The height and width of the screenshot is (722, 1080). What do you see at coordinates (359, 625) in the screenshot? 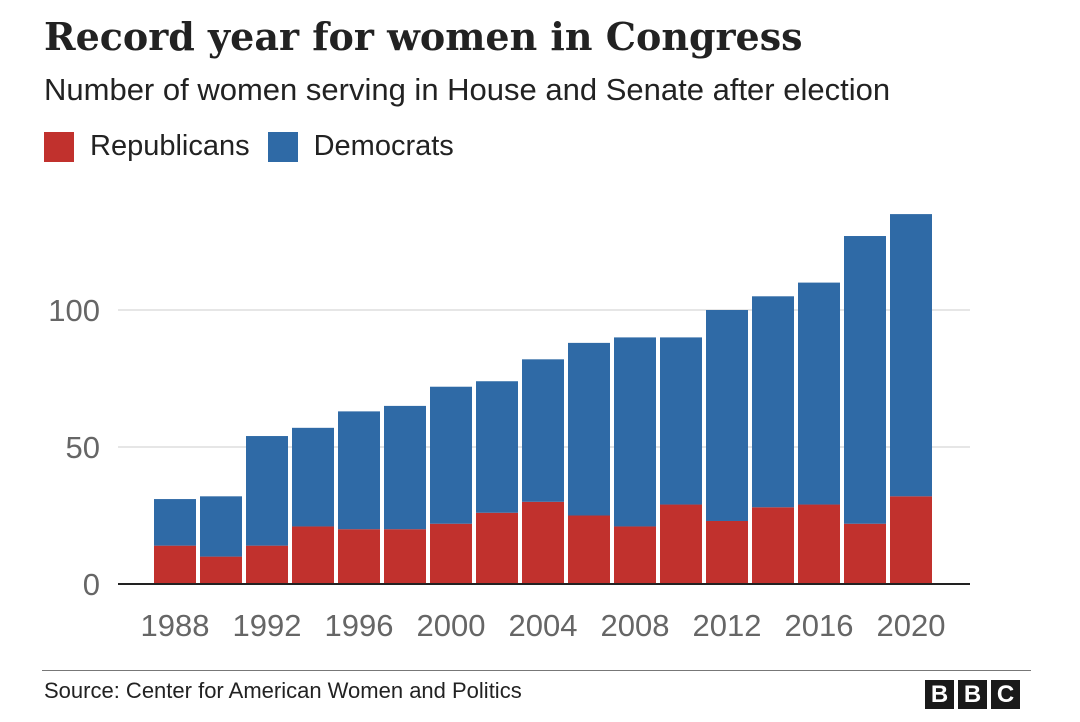
I see `x-tick-label: 1996` at bounding box center [359, 625].